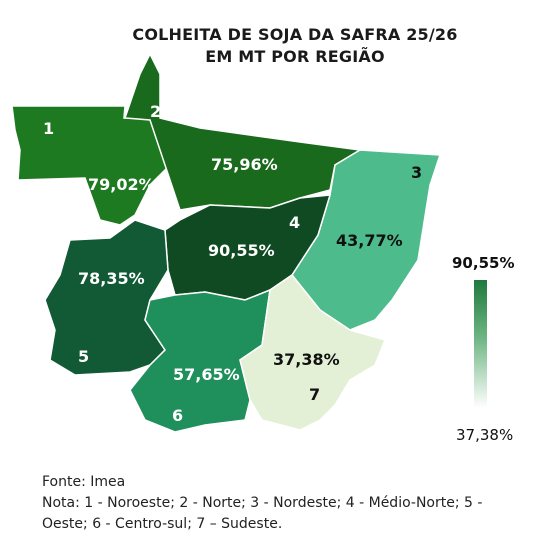 The height and width of the screenshot is (553, 543). Describe the element at coordinates (162, 524) in the screenshot. I see `note-line-2: Oeste; 6 - Centro-sul; 7 – Sudeste.` at that location.